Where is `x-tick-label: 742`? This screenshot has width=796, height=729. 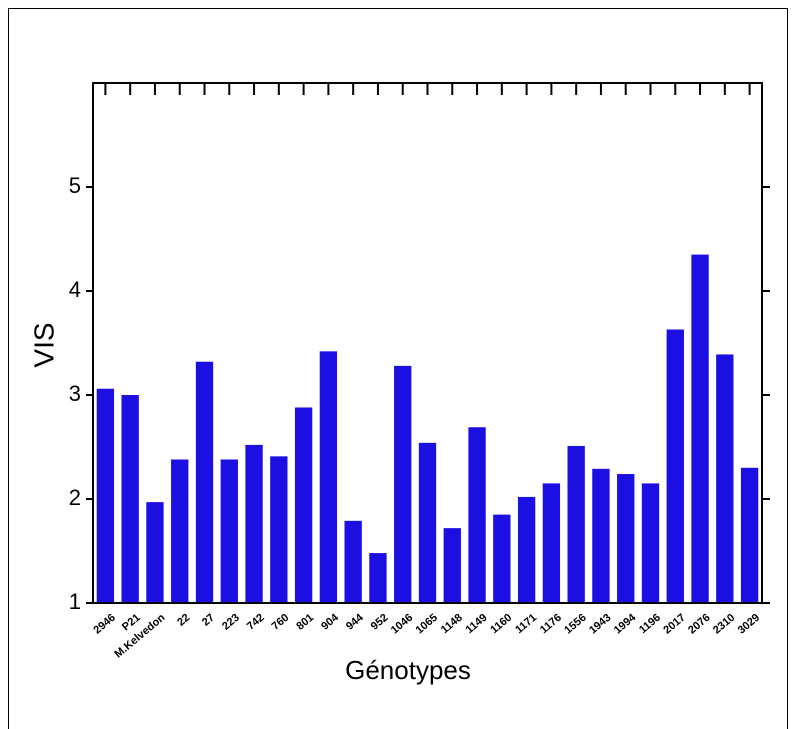
x-tick-label: 742 is located at coordinates (256, 622).